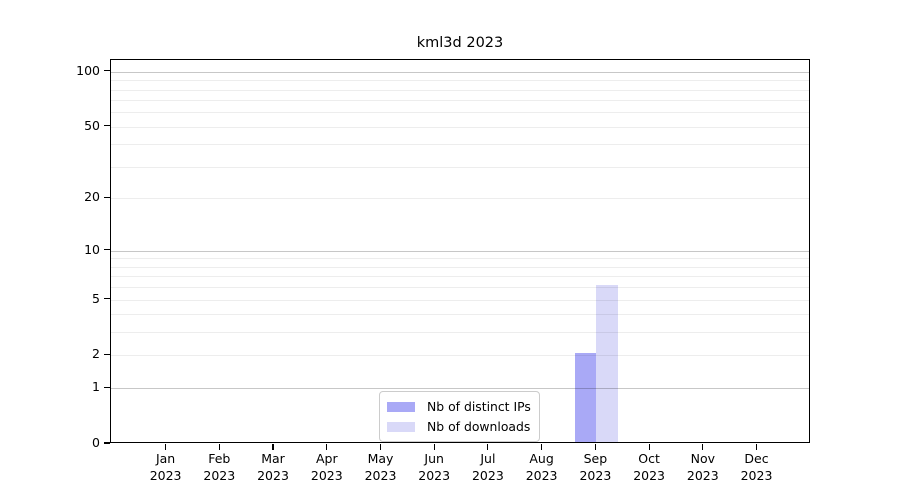  I want to click on y-tick-label: 5, so click(96, 298).